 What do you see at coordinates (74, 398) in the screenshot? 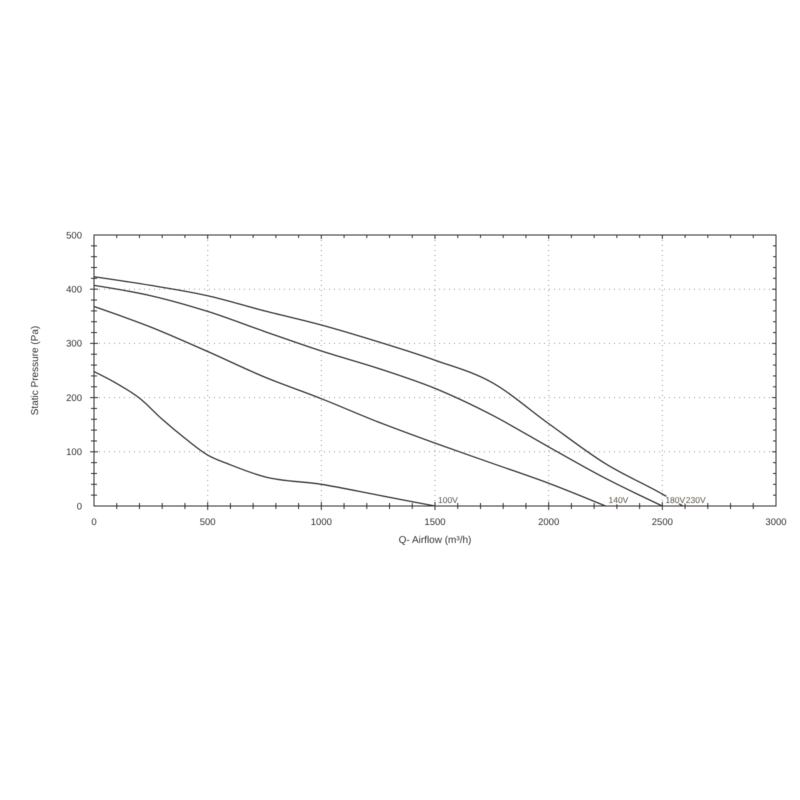
I see `y-tick-label: 200` at bounding box center [74, 398].